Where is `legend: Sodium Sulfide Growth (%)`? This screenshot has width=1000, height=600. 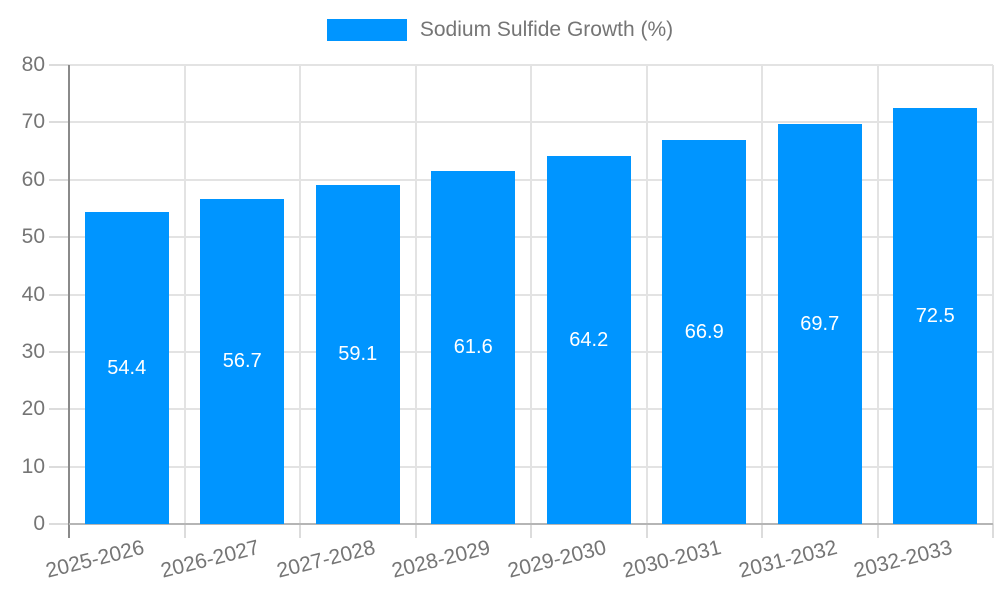 legend: Sodium Sulfide Growth (%) is located at coordinates (500, 30).